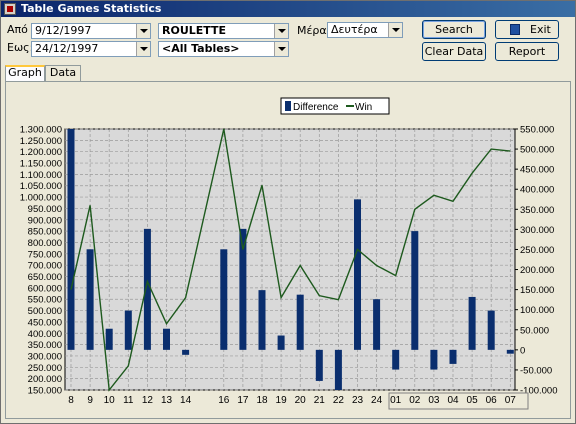  Describe the element at coordinates (90, 400) in the screenshot. I see `x-axis-tick-label: 9` at that location.